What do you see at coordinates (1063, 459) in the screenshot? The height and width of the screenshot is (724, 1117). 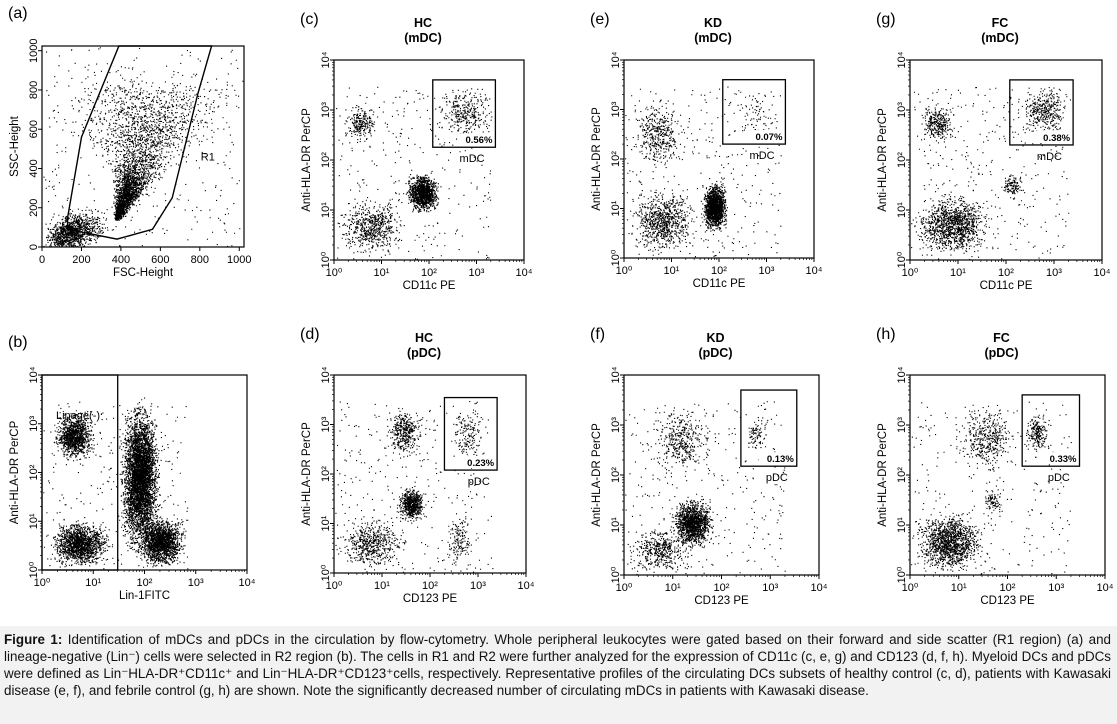 I see `gate-percent: 0.33%` at bounding box center [1063, 459].